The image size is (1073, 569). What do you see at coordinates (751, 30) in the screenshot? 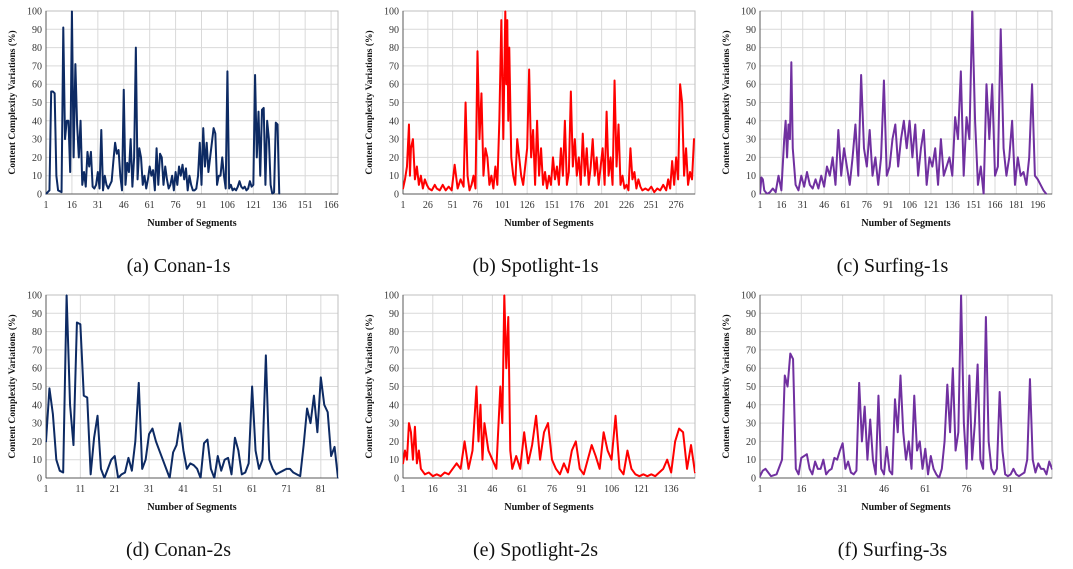
I see `y-tick-label: 90` at bounding box center [751, 30].